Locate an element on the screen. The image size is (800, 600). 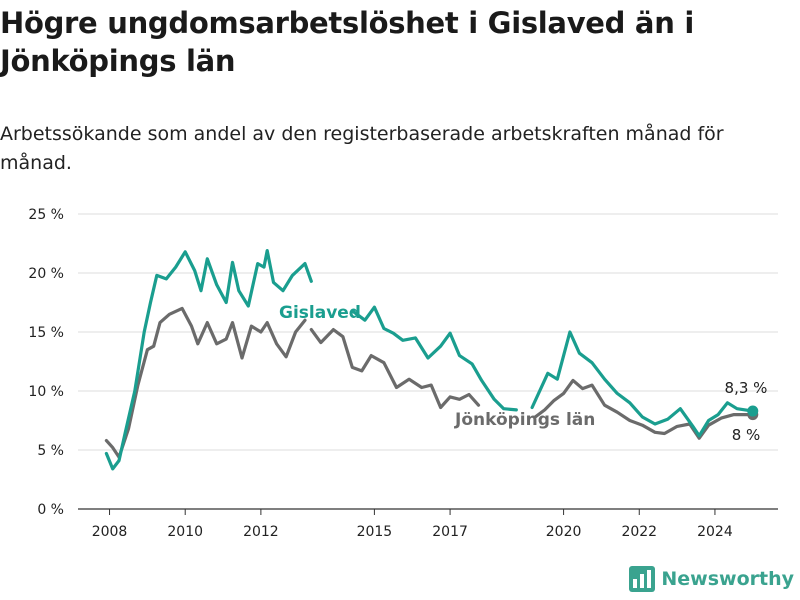
x-tick-label: 2022 is located at coordinates (639, 532).